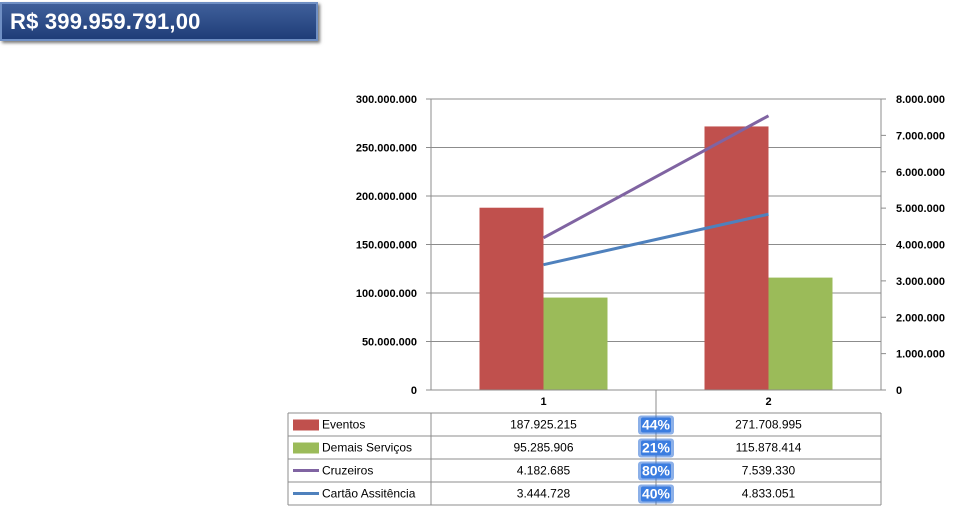  I want to click on table-cell-value: 3.444.728, so click(544, 494).